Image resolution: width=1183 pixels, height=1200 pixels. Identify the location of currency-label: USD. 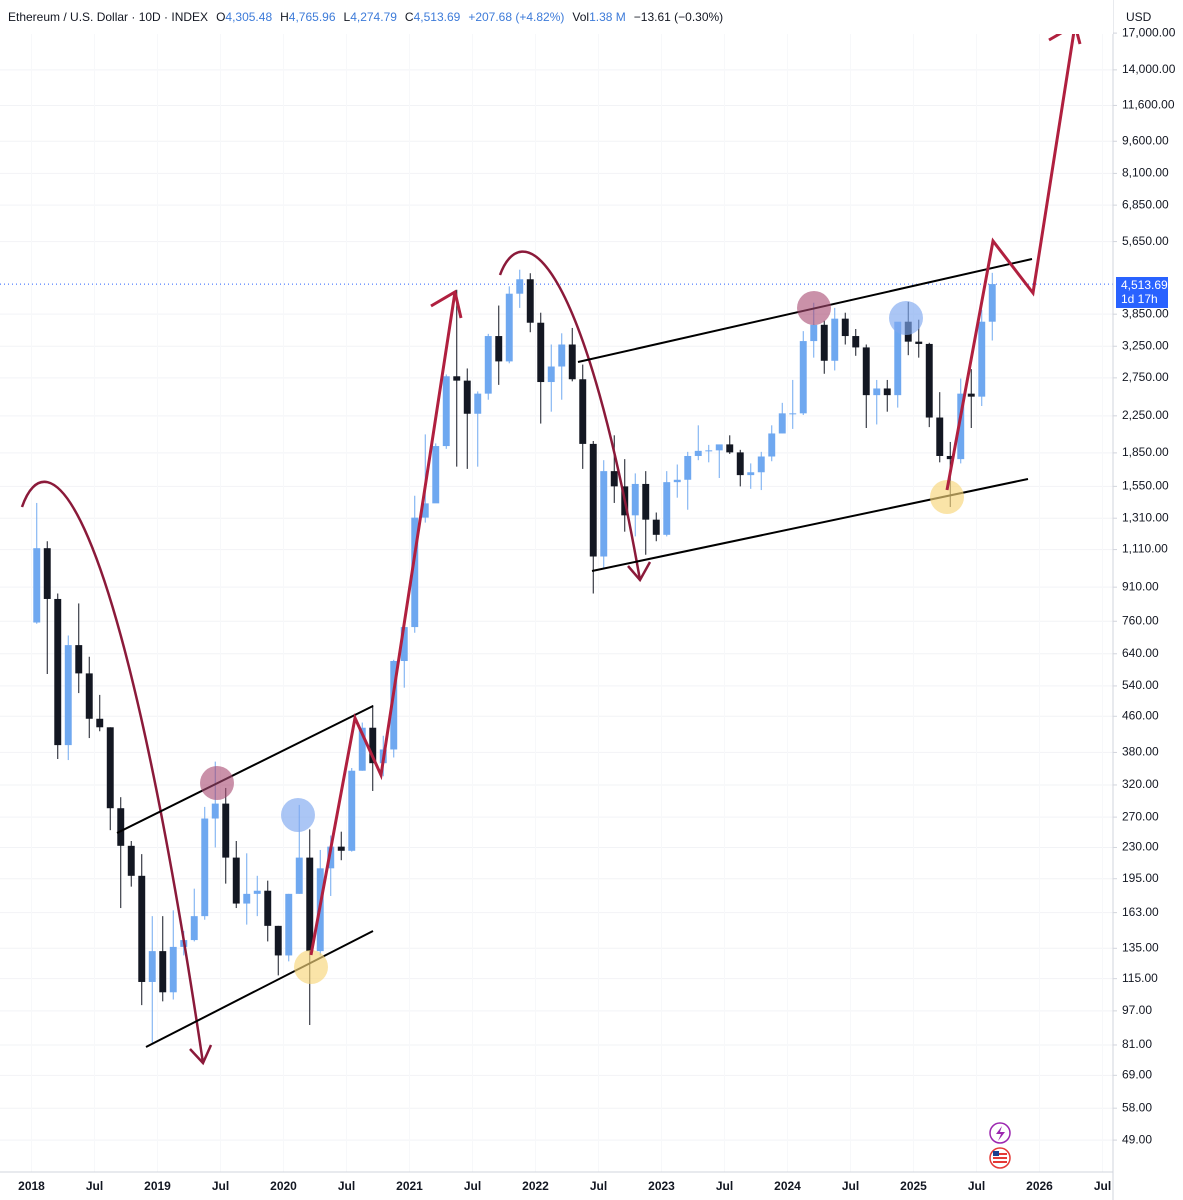
(1139, 17).